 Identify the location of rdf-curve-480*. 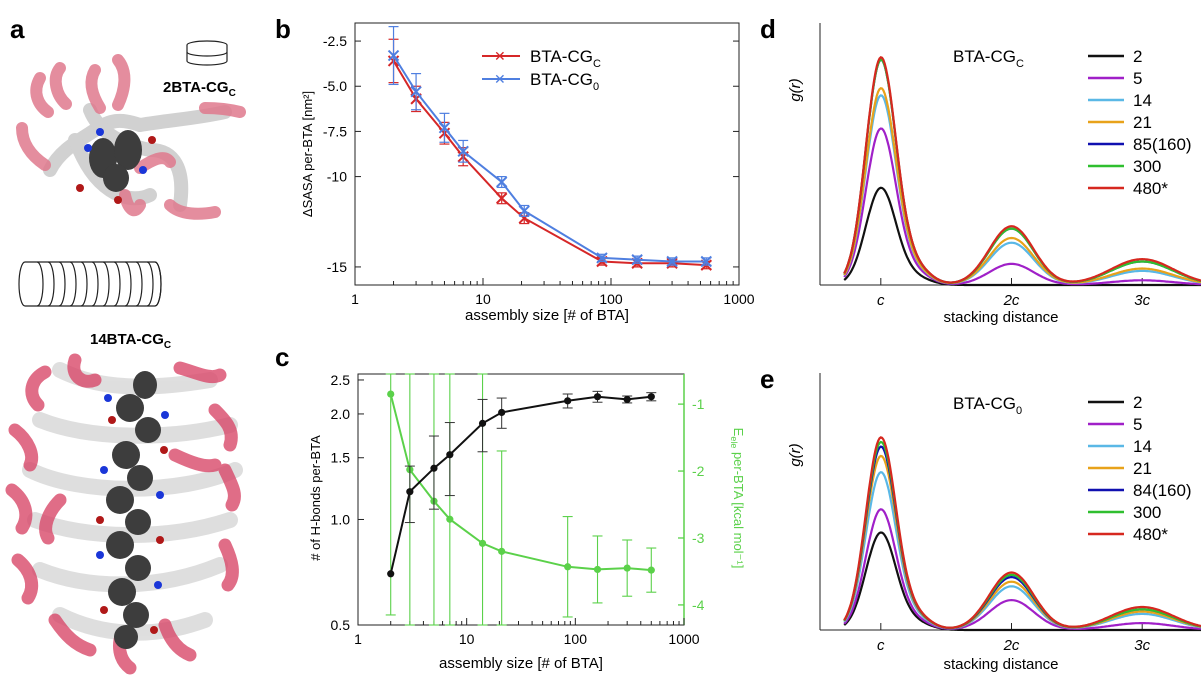
(1022, 170).